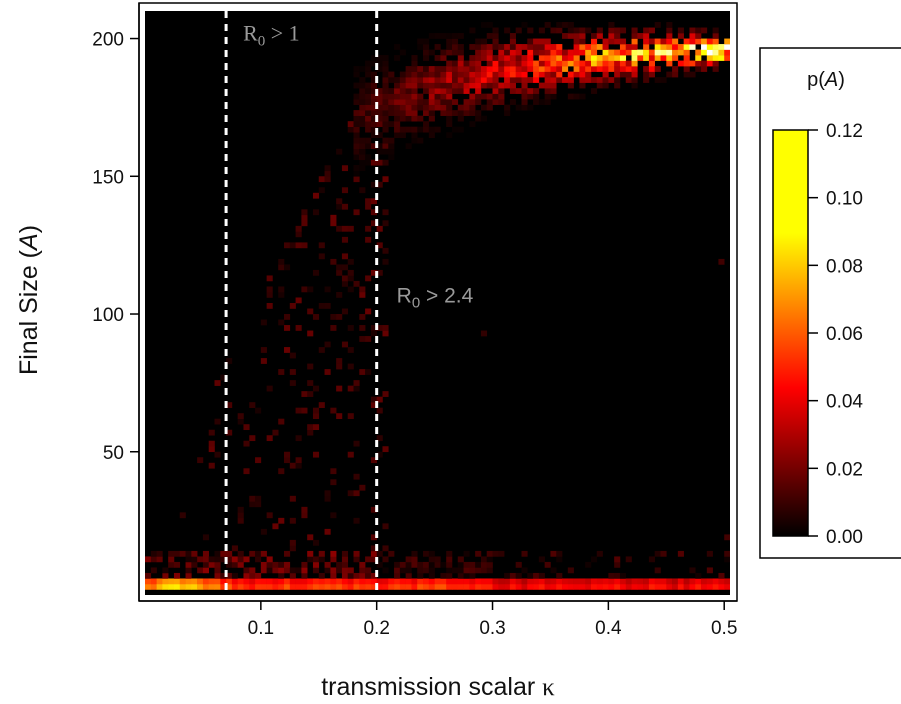 The image size is (901, 704). I want to click on y-axis: 50 100 150 200, so click(116, 302).